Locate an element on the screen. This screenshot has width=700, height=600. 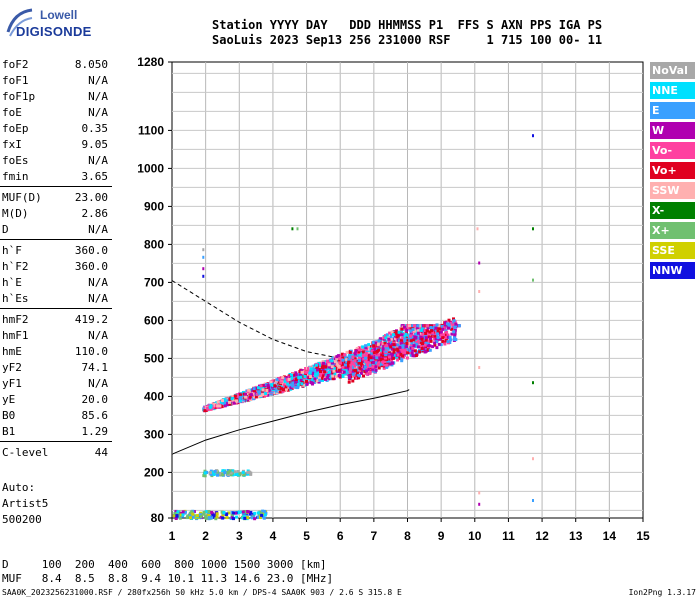
param-value: 3.65 is located at coordinates (95, 176).